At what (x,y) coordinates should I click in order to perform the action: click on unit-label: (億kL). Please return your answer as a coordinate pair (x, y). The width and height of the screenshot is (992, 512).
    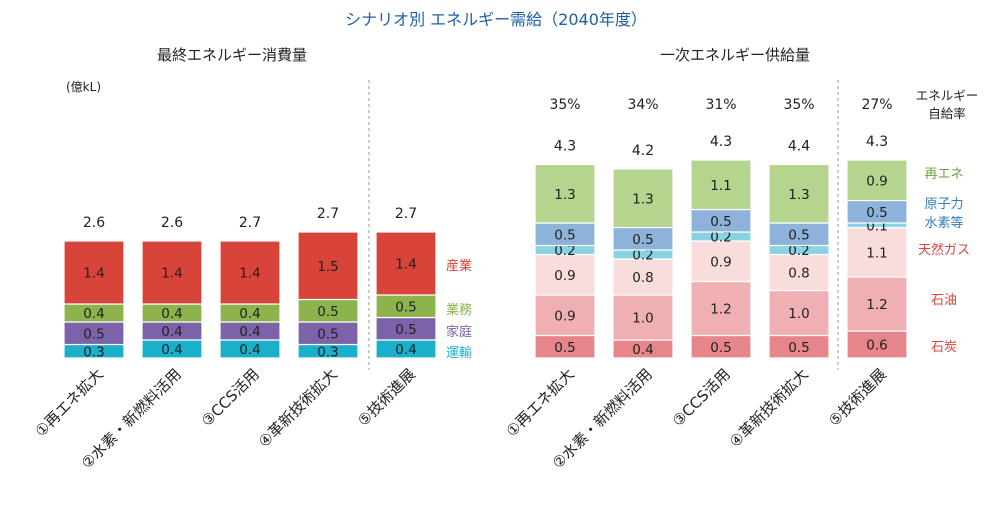
    Looking at the image, I should click on (83, 87).